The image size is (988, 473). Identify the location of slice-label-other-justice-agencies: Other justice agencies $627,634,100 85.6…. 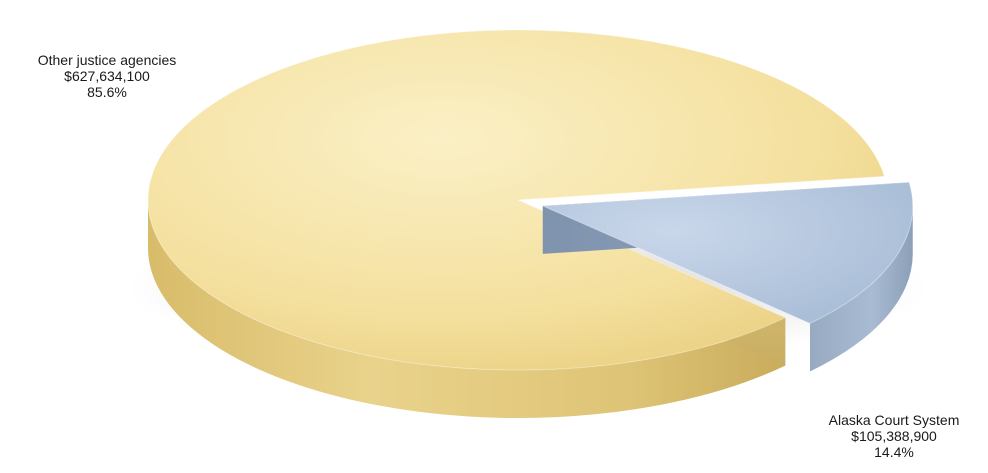
(107, 76).